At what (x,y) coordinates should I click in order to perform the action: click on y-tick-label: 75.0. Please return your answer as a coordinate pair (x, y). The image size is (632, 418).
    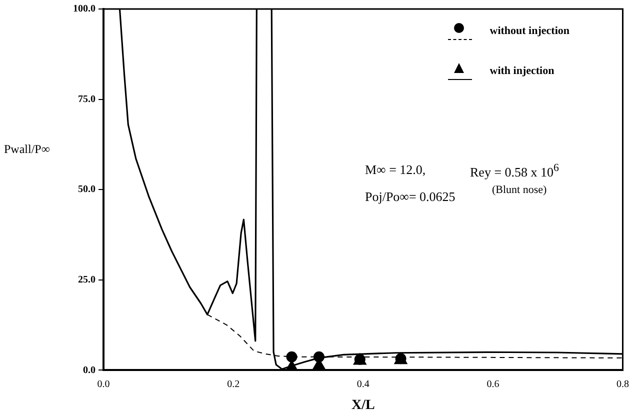
    Looking at the image, I should click on (87, 99).